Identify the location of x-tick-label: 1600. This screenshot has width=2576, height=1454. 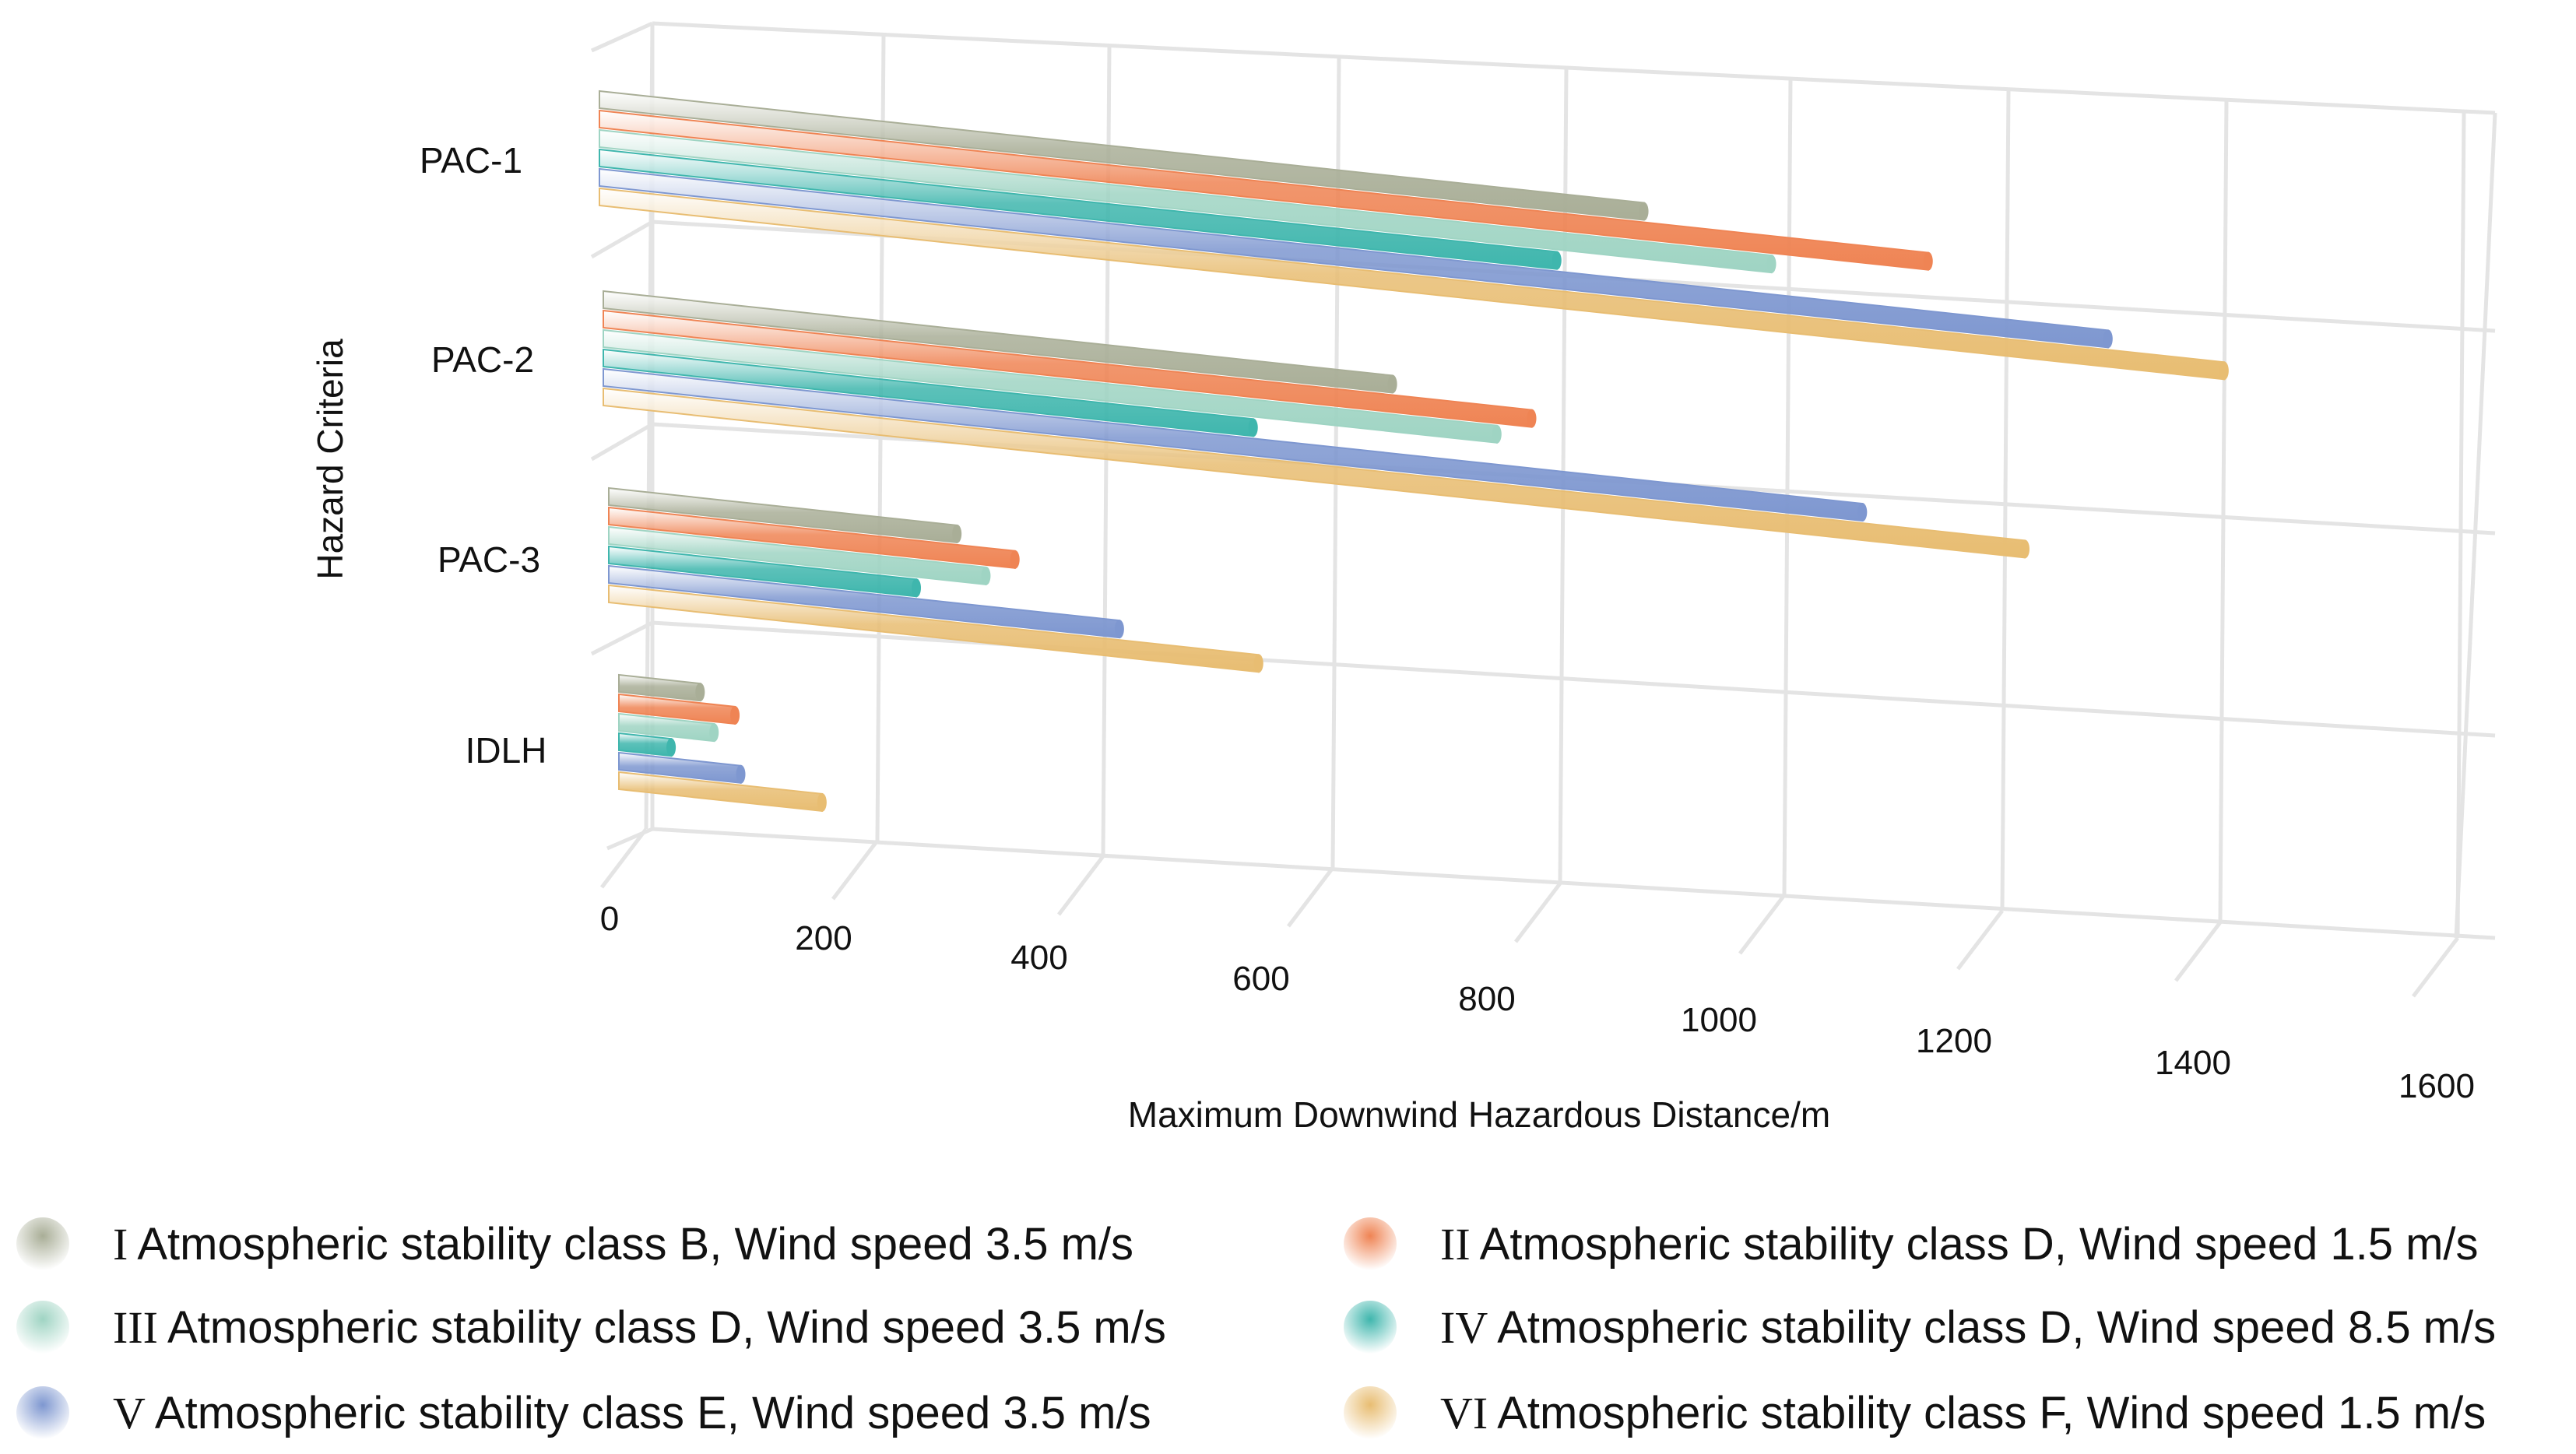
(2437, 1086).